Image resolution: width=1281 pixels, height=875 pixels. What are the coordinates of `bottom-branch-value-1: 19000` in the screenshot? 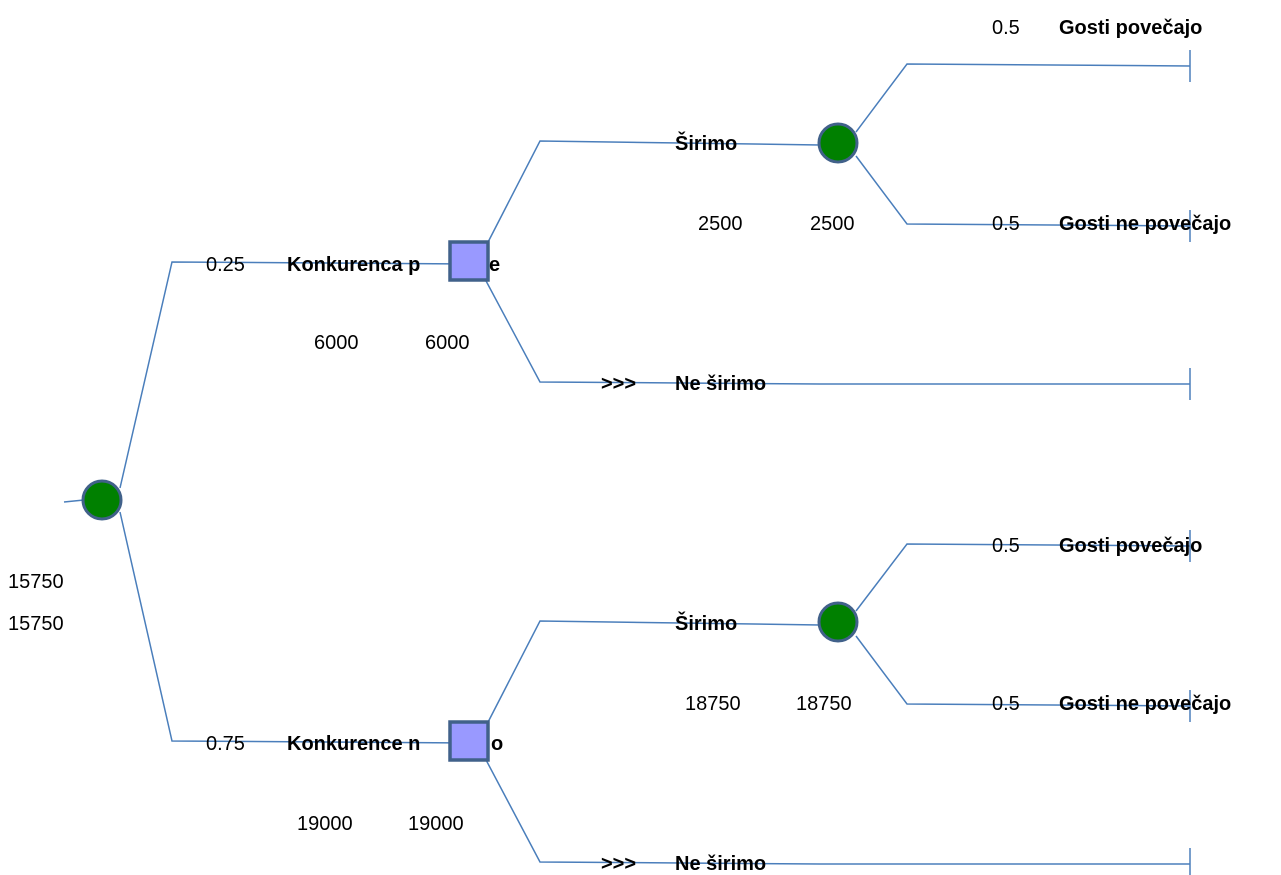 It's located at (325, 824).